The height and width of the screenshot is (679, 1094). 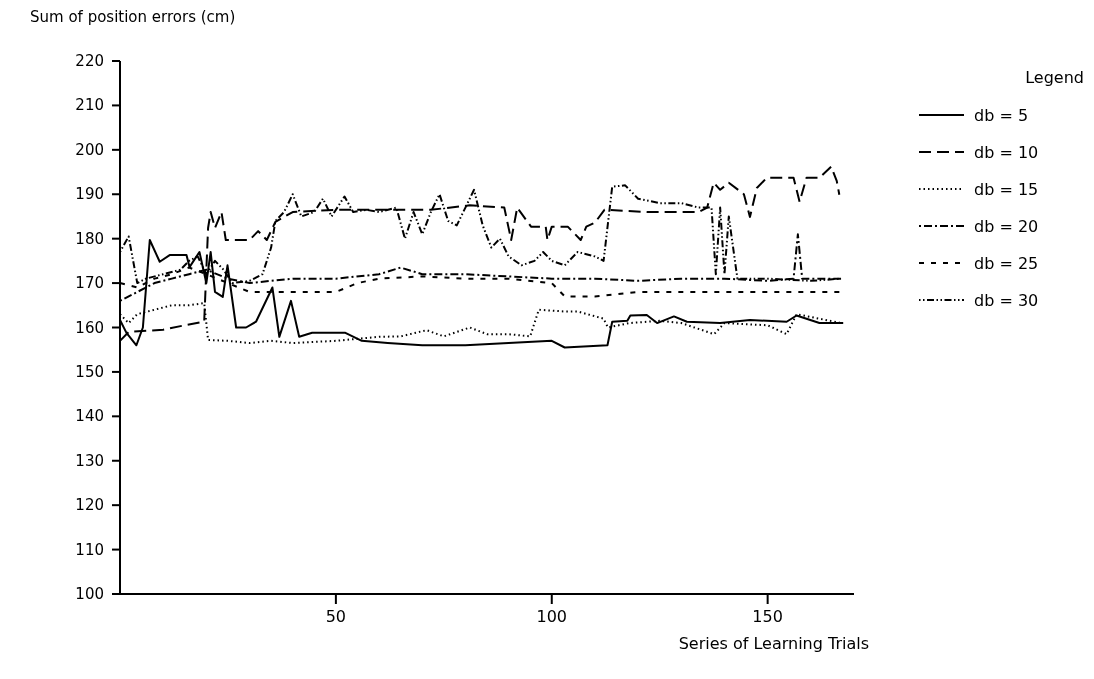 I want to click on legend-label: db = 10, so click(x=1006, y=152).